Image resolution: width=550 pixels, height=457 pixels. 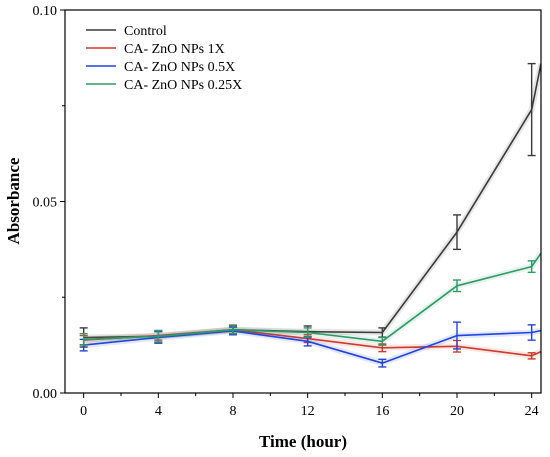 What do you see at coordinates (308, 411) in the screenshot?
I see `x-tick-label: 12` at bounding box center [308, 411].